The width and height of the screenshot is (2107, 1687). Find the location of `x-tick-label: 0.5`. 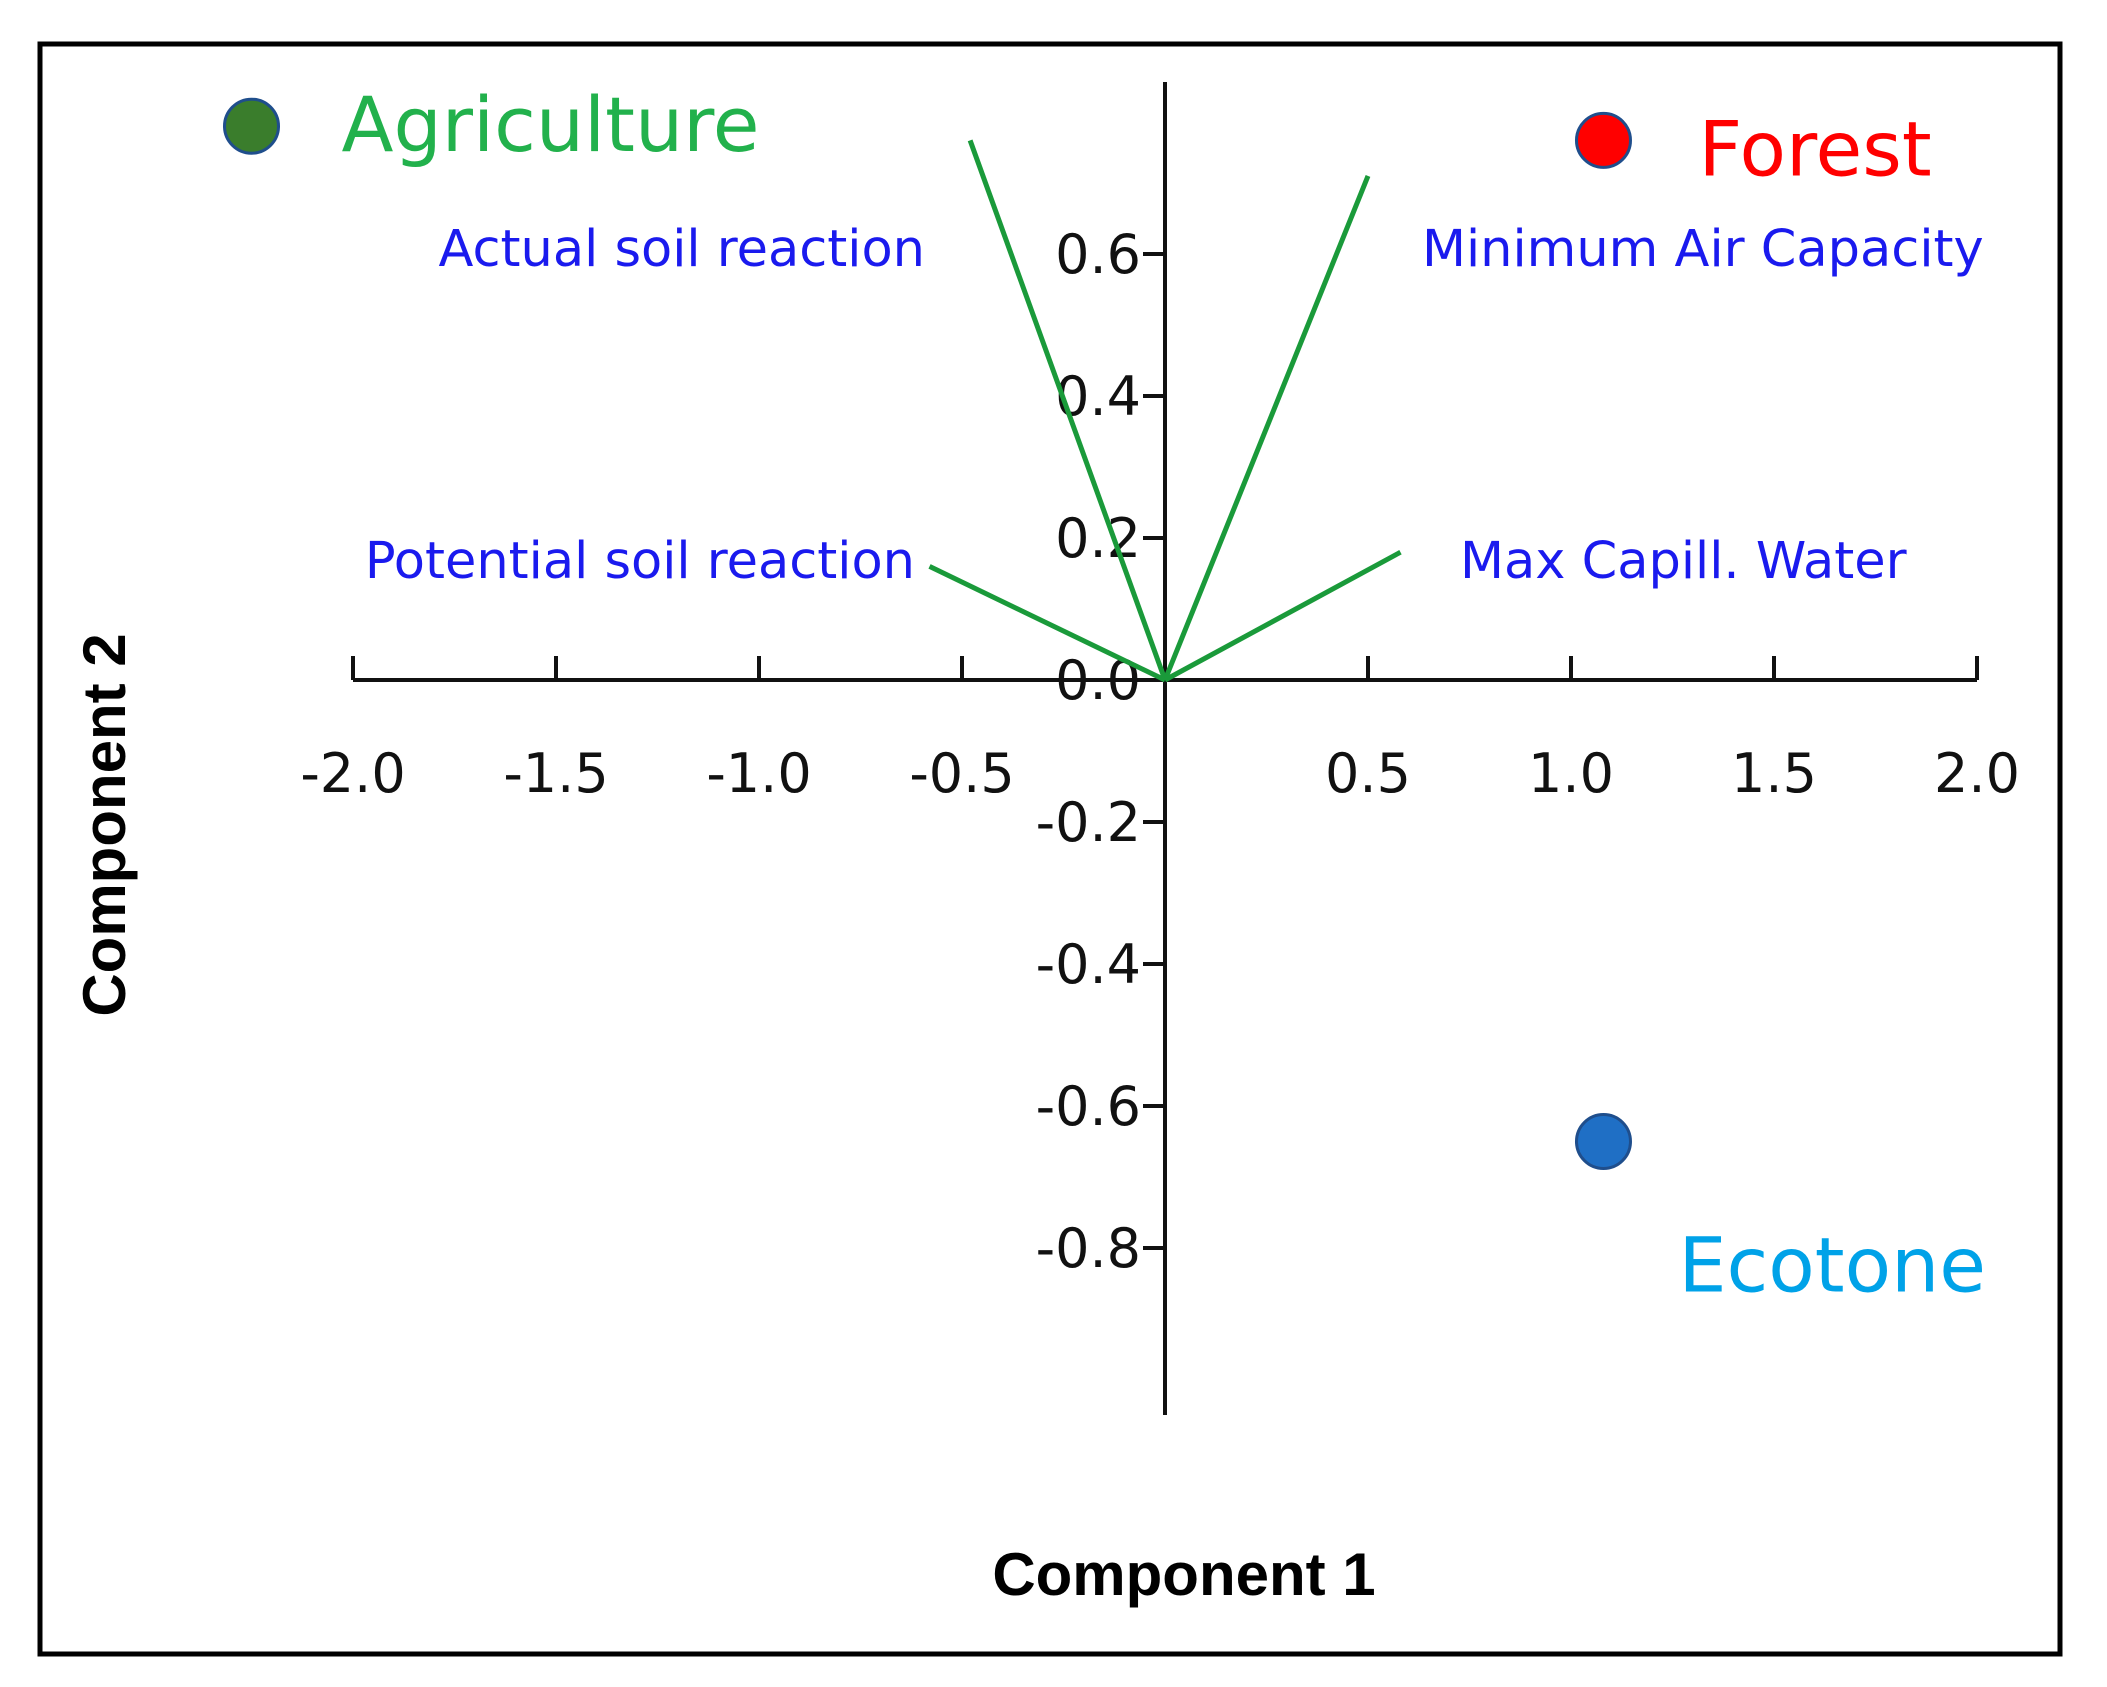

x-tick-label: 0.5 is located at coordinates (1368, 773).